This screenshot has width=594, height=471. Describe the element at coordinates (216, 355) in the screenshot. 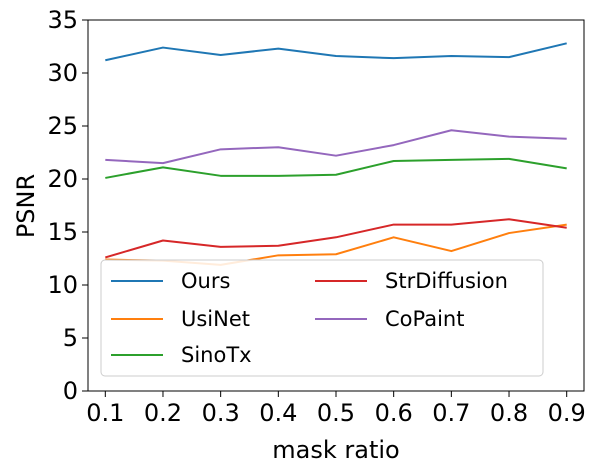

I see `legend-label-sinotx: SinoTx` at that location.